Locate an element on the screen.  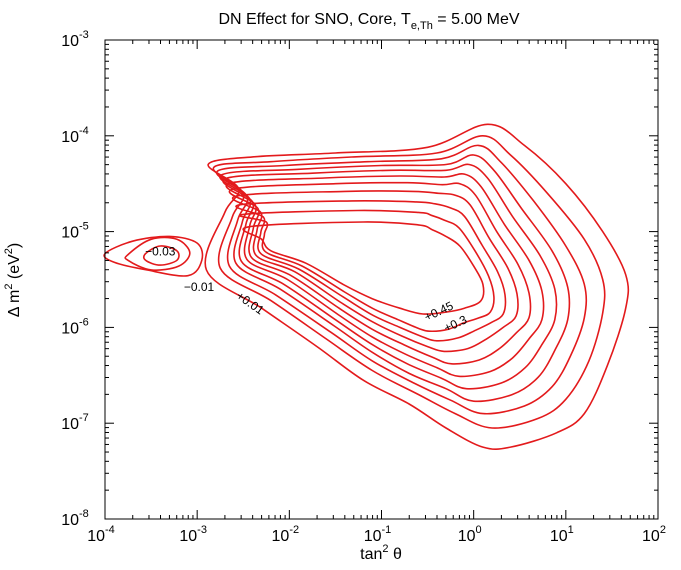
x-tick-label: 10⁻² is located at coordinates (286, 534).